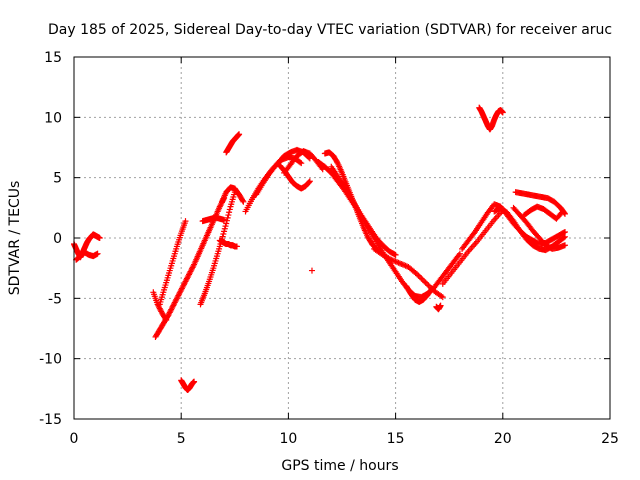 This screenshot has width=640, height=480. What do you see at coordinates (503, 439) in the screenshot?
I see `x-tick-label: 20` at bounding box center [503, 439].